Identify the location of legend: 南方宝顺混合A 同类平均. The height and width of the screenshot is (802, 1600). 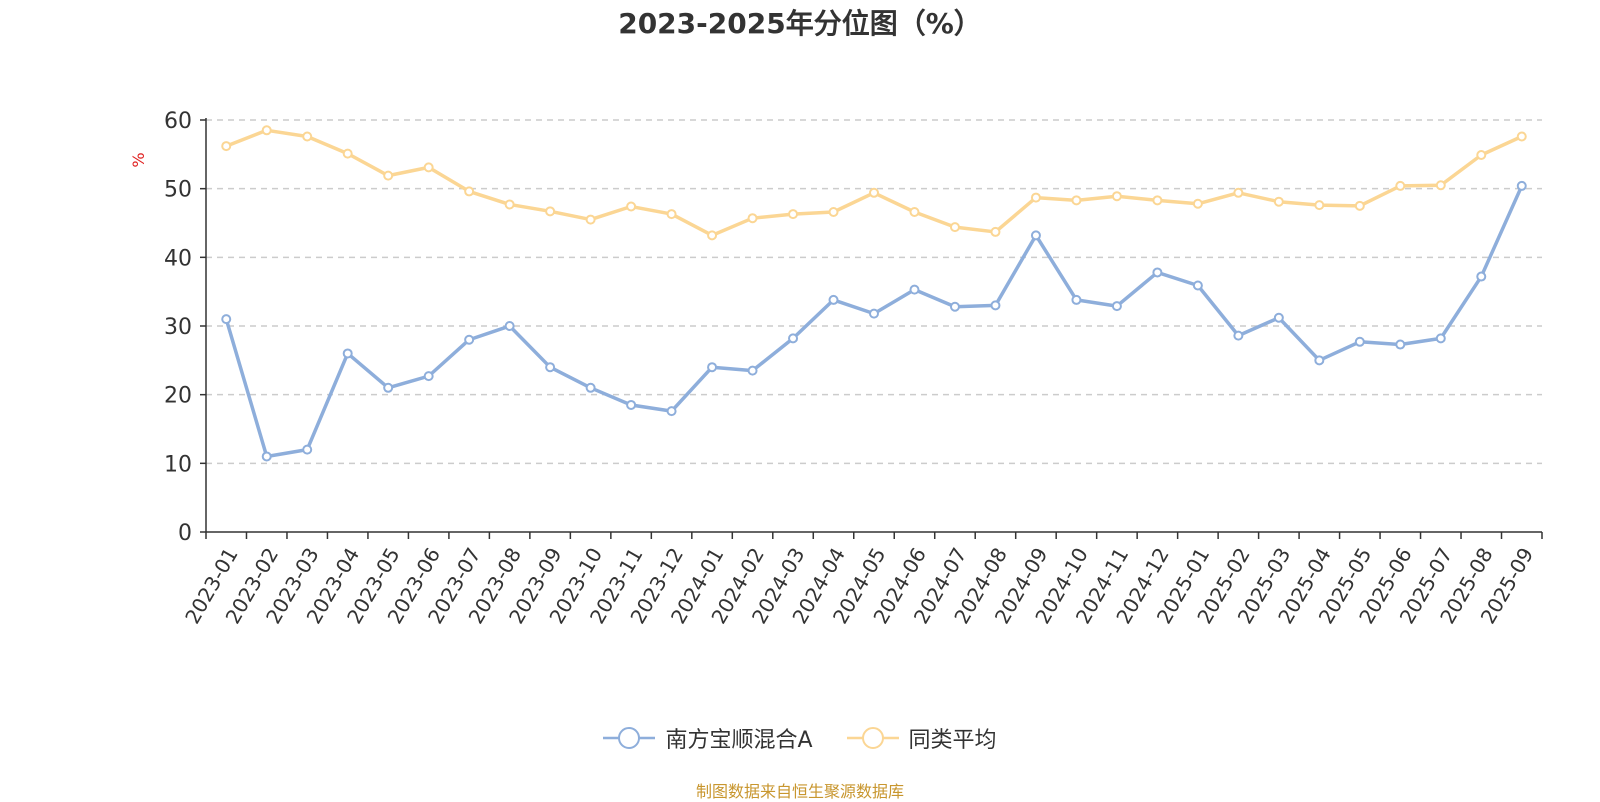
(800, 738).